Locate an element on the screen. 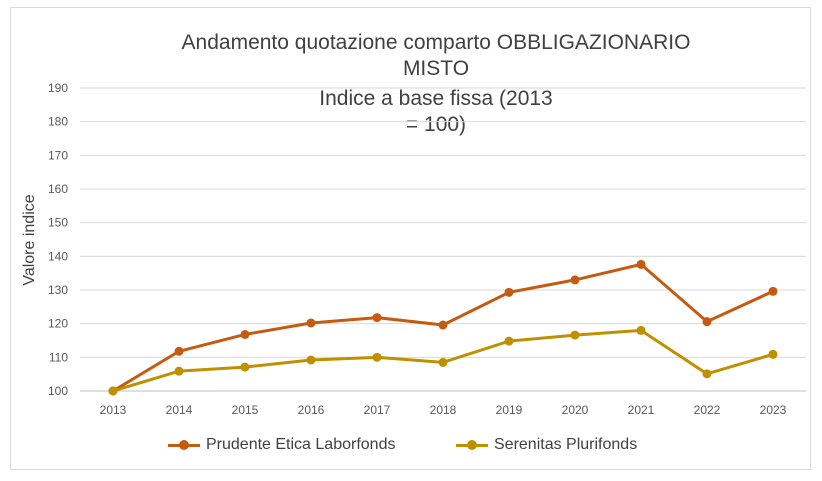 This screenshot has height=481, width=822. x-tick-label: 2021 is located at coordinates (641, 410).